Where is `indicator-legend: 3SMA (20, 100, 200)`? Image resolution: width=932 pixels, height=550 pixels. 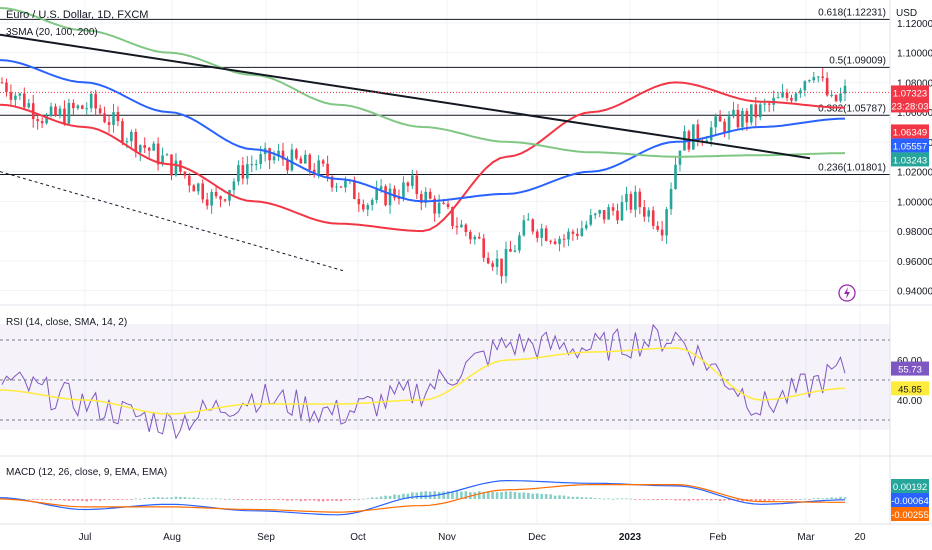 indicator-legend: 3SMA (20, 100, 200) is located at coordinates (52, 32).